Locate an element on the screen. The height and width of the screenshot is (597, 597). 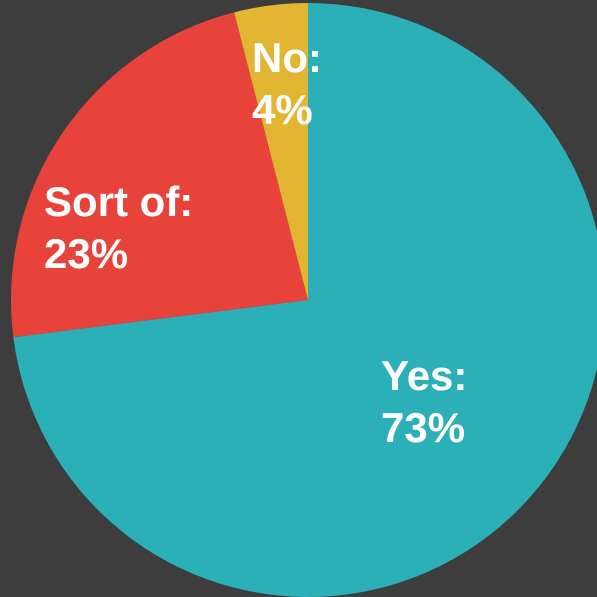
slice-label-yes: Yes: 73% is located at coordinates (424, 402).